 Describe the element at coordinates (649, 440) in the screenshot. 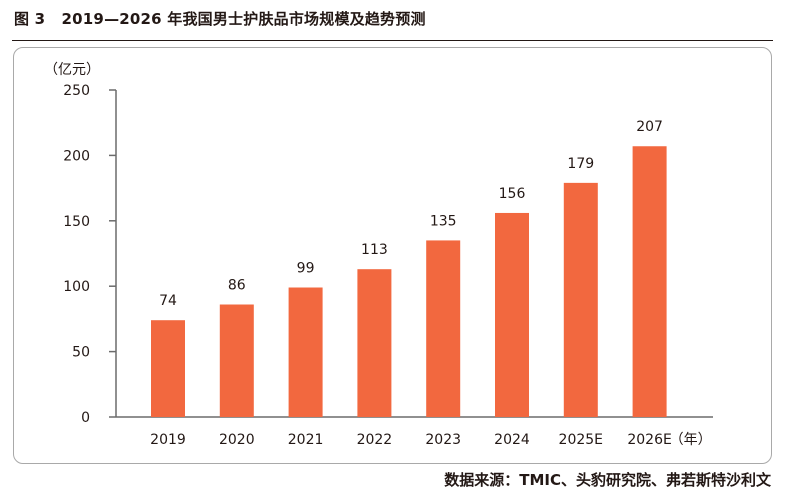

I see `x-tick-label-2026E: 2026E` at that location.